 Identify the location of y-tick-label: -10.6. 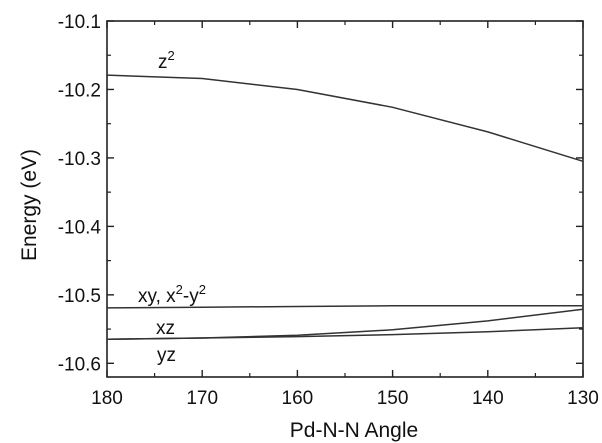
(79, 364).